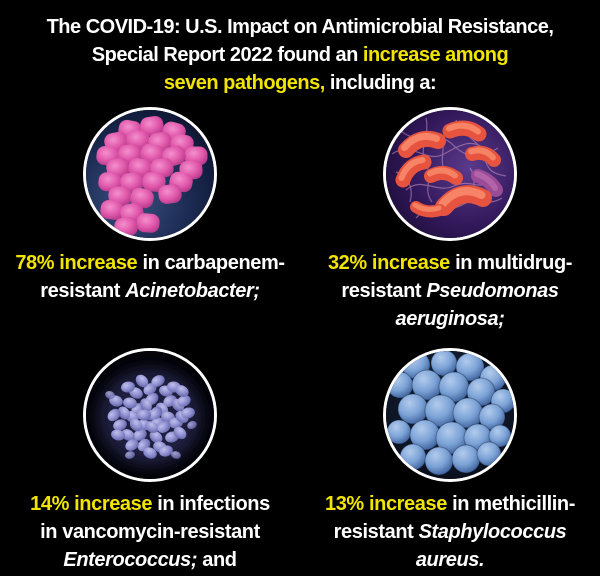  What do you see at coordinates (492, 291) in the screenshot?
I see `pathogen-name: Pseudomonas` at bounding box center [492, 291].